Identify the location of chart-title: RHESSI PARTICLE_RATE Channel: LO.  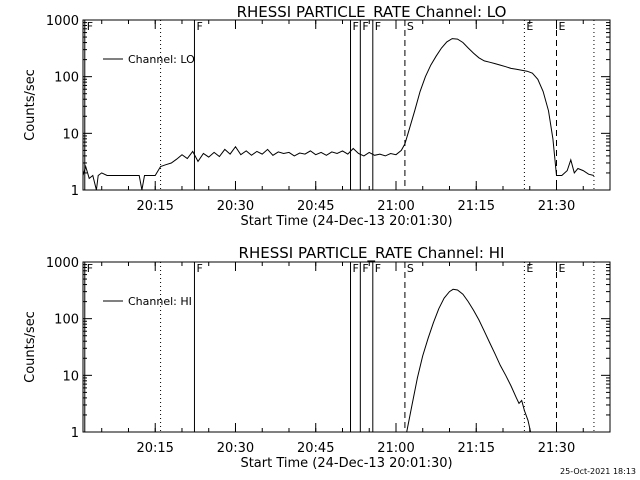
(372, 12).